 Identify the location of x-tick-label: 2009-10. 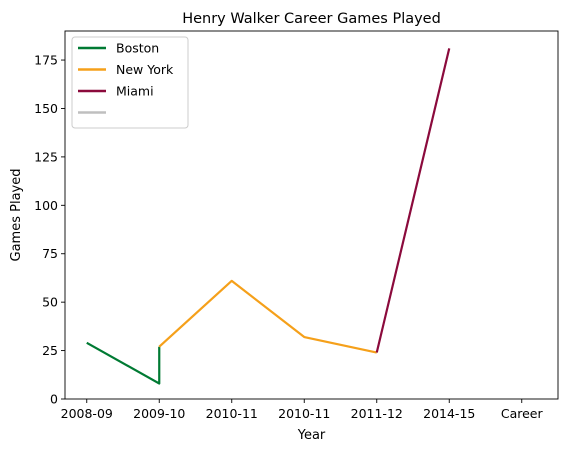
(159, 413).